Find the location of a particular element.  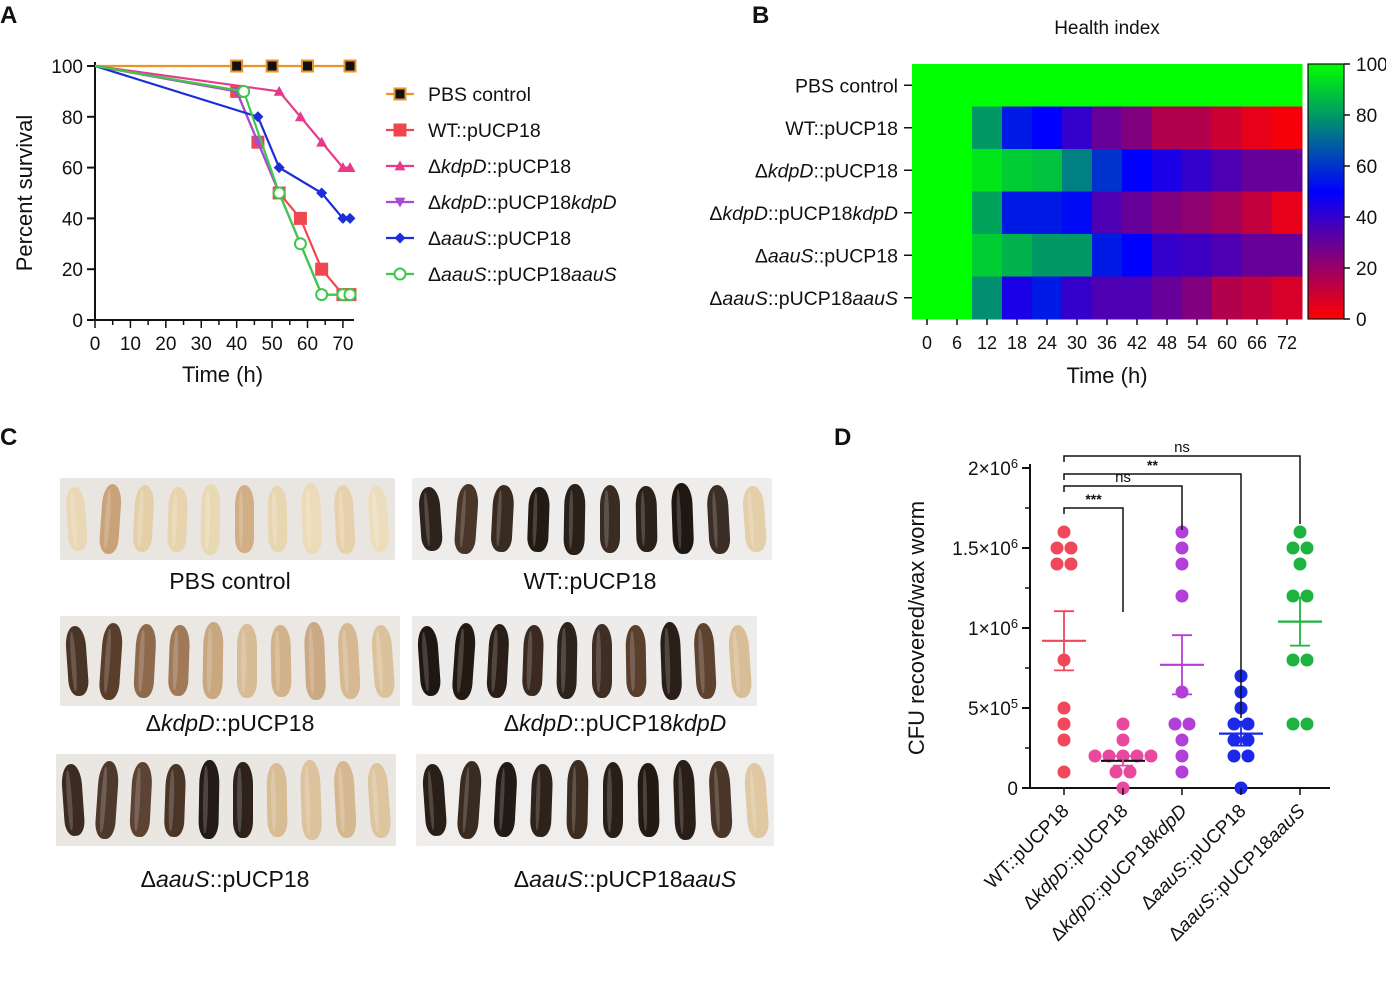

colorbar-tick-label: 40 is located at coordinates (1366, 218).